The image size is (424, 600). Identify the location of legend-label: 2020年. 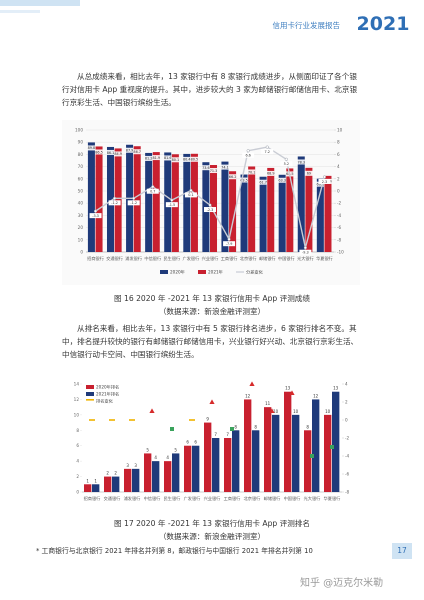
(177, 272).